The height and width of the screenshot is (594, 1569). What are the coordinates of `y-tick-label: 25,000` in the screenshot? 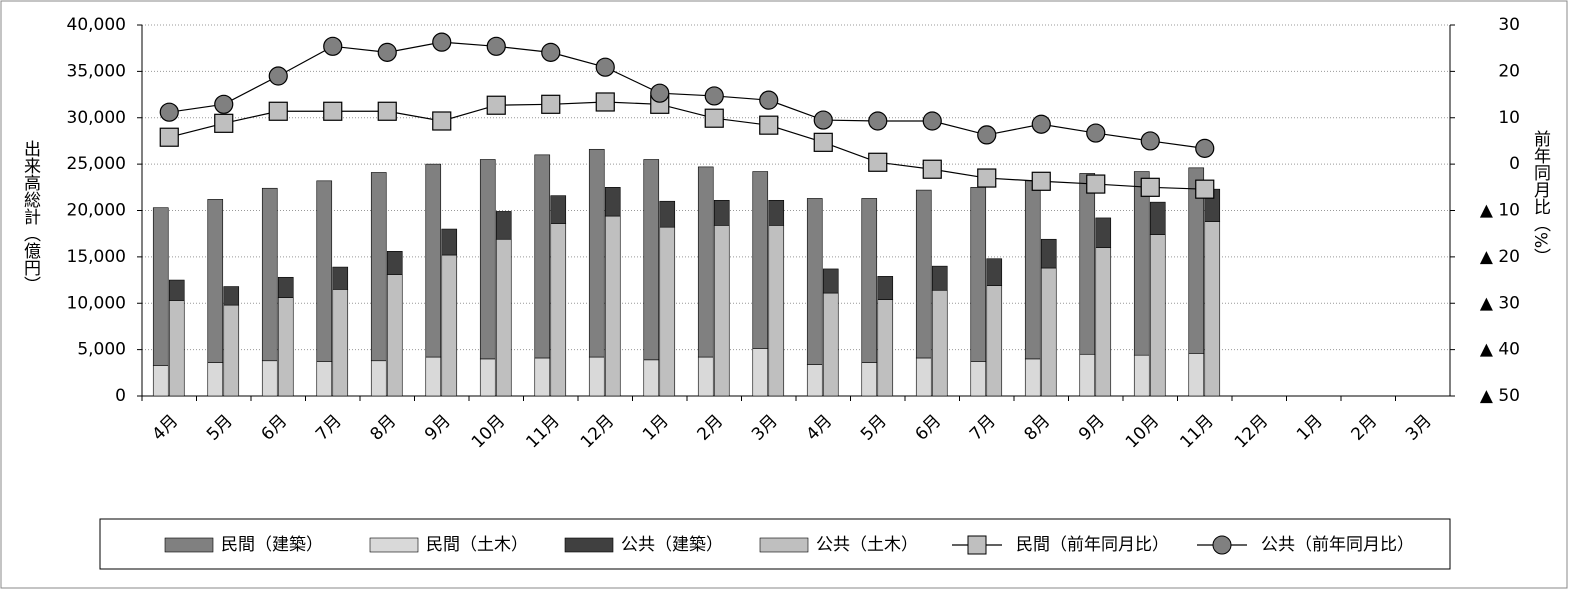 It's located at (96, 164).